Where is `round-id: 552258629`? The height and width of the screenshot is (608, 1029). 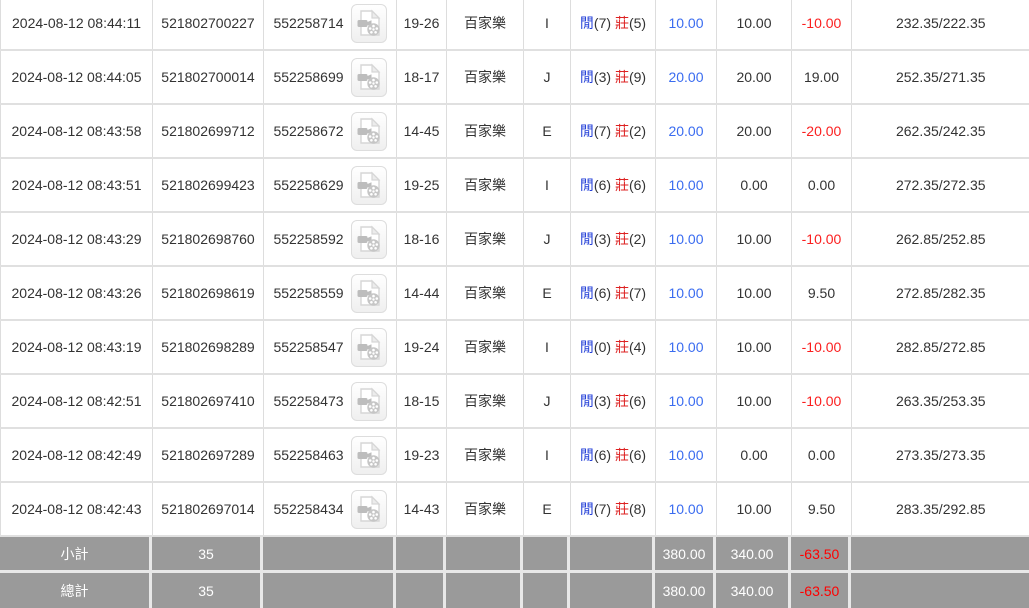
round-id: 552258629 is located at coordinates (308, 185).